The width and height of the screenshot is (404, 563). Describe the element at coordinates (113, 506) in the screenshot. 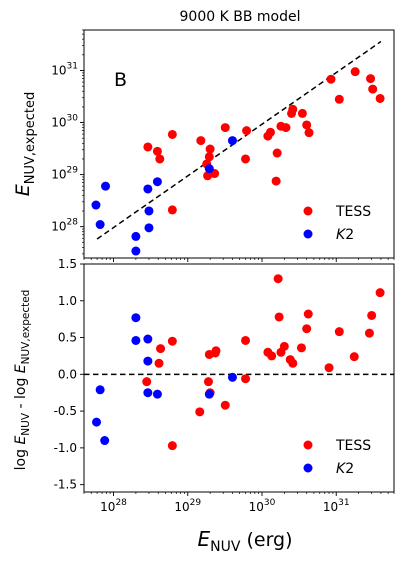

I see `x-tick-label: 1028` at that location.